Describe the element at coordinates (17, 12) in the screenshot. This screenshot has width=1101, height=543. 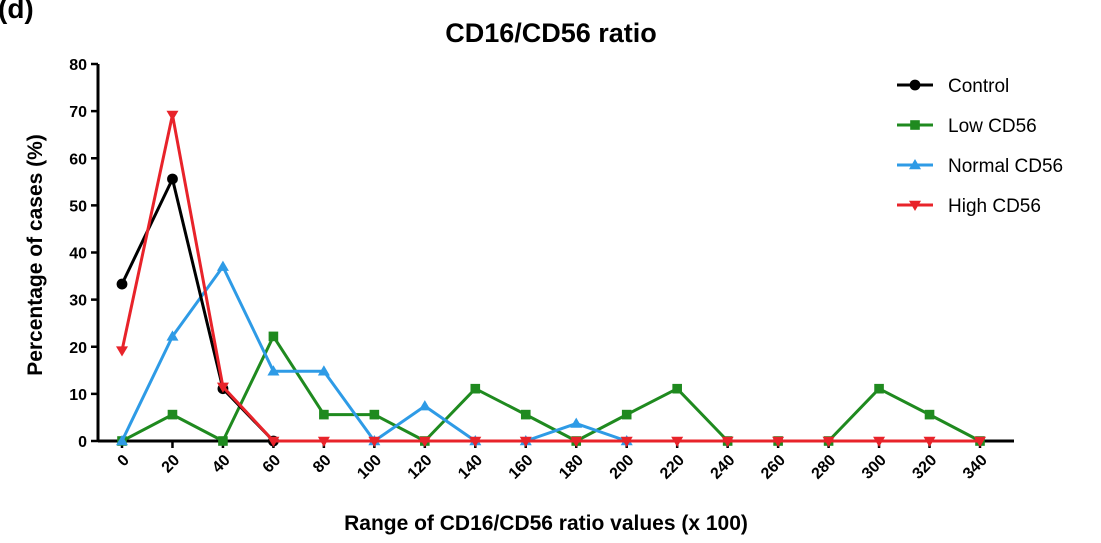
I see `panel-label: (d)` at that location.